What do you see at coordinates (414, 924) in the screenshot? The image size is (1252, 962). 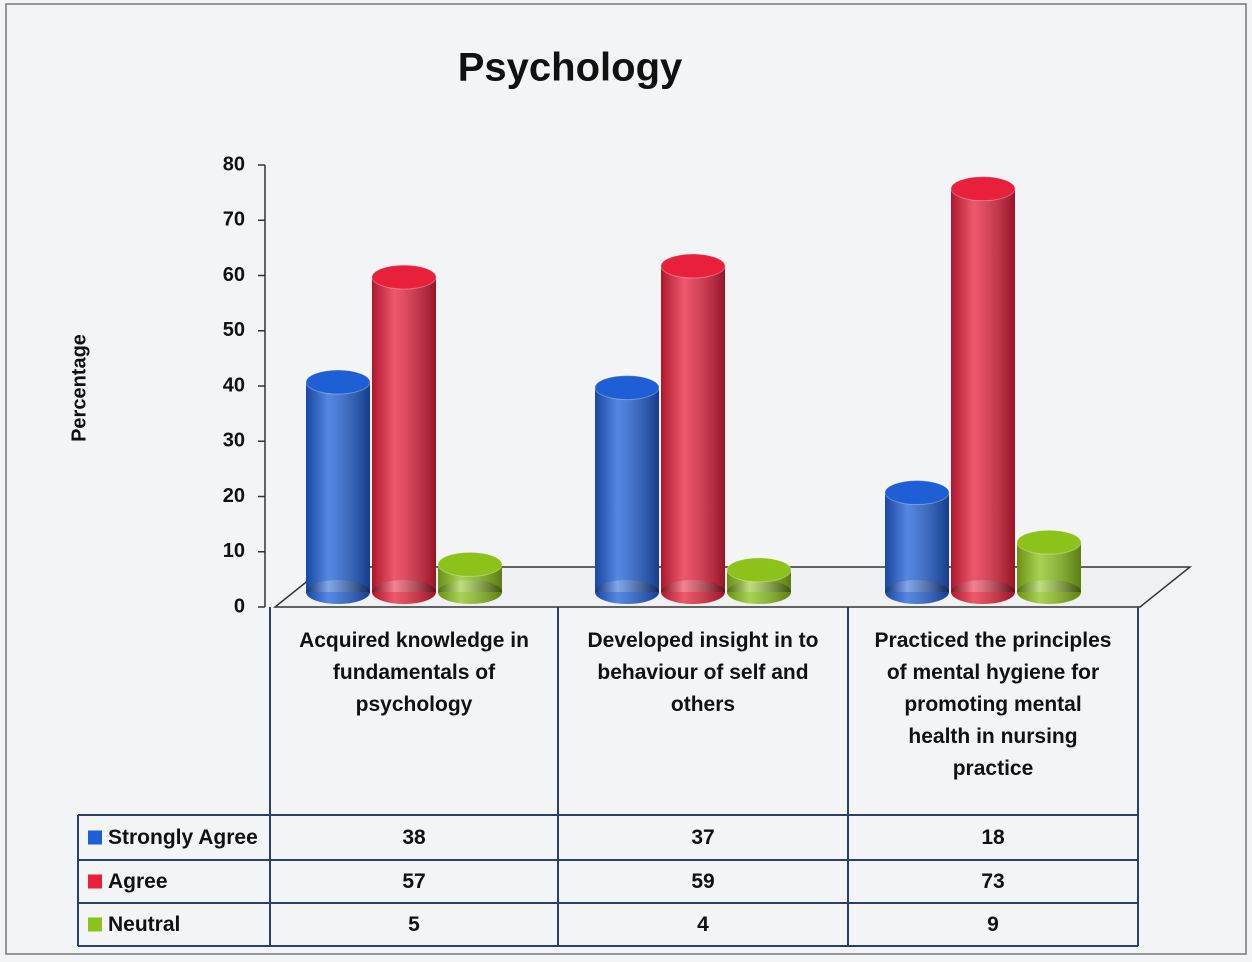 I see `table-value: 5` at bounding box center [414, 924].